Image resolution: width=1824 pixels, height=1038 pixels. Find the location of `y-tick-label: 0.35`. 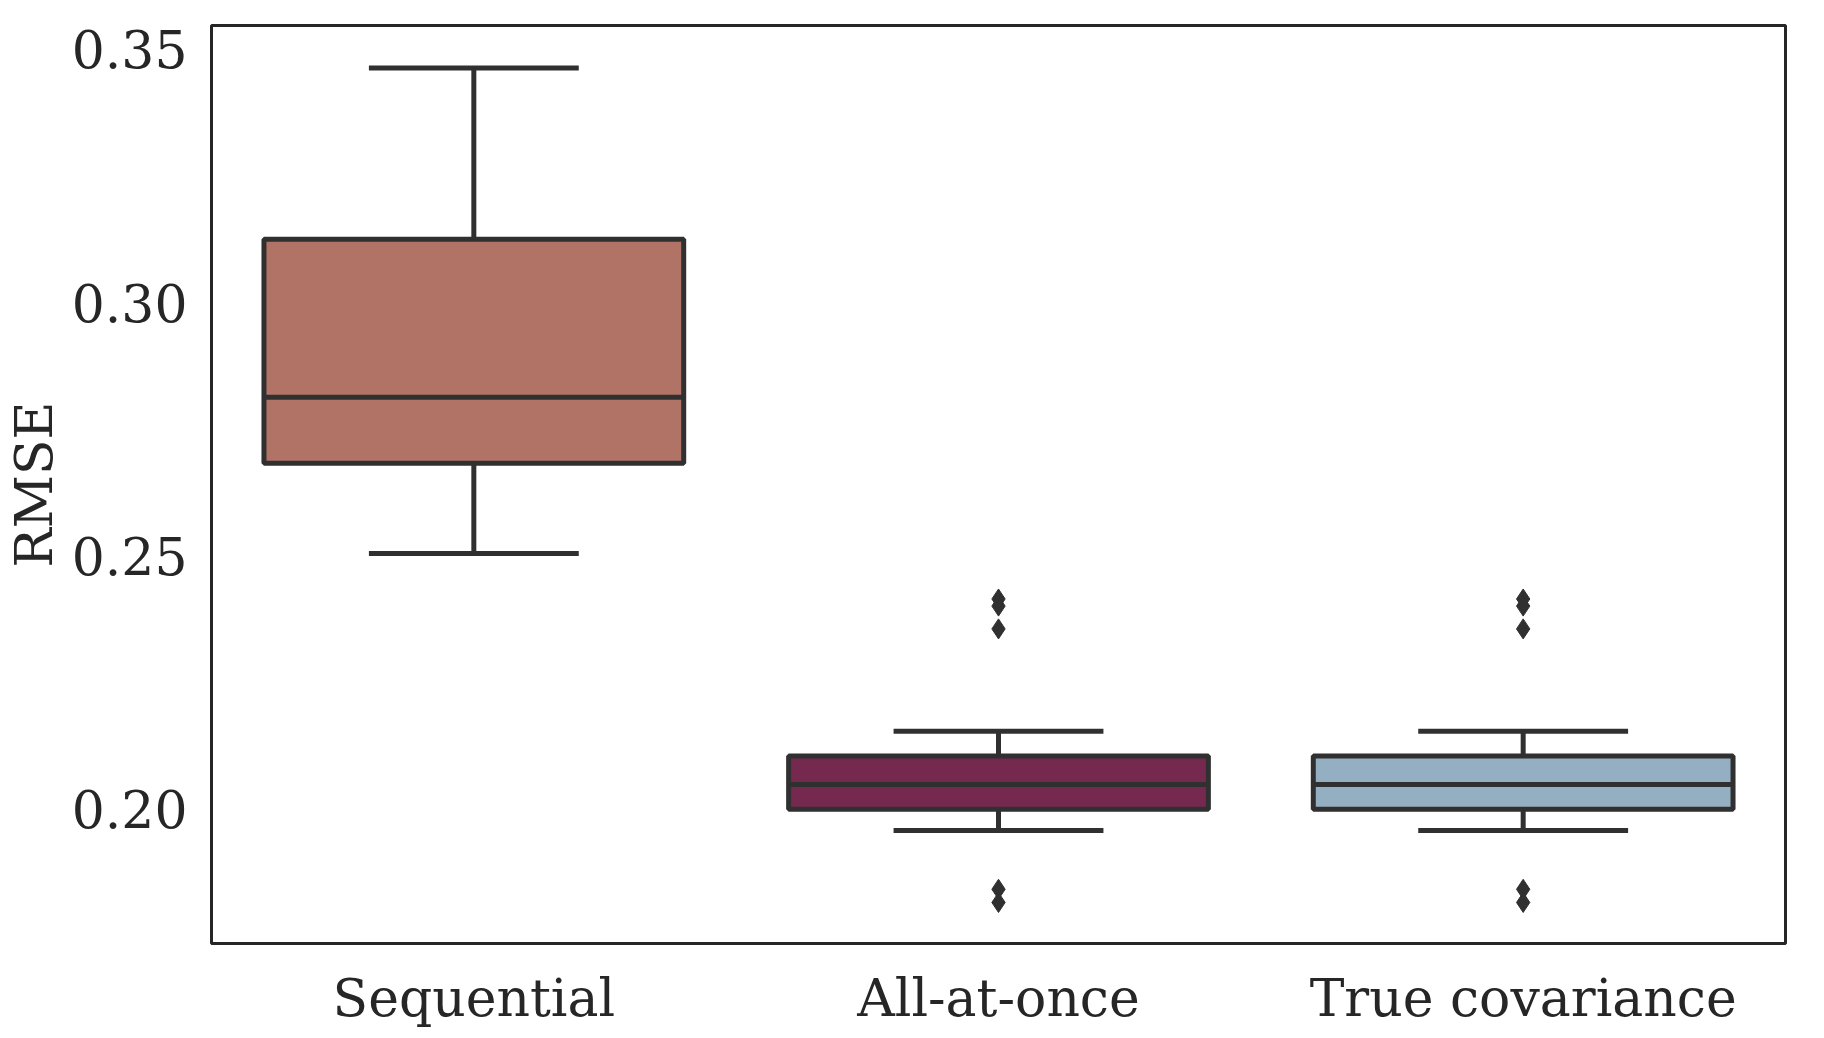

y-tick-label: 0.35 is located at coordinates (129, 50).